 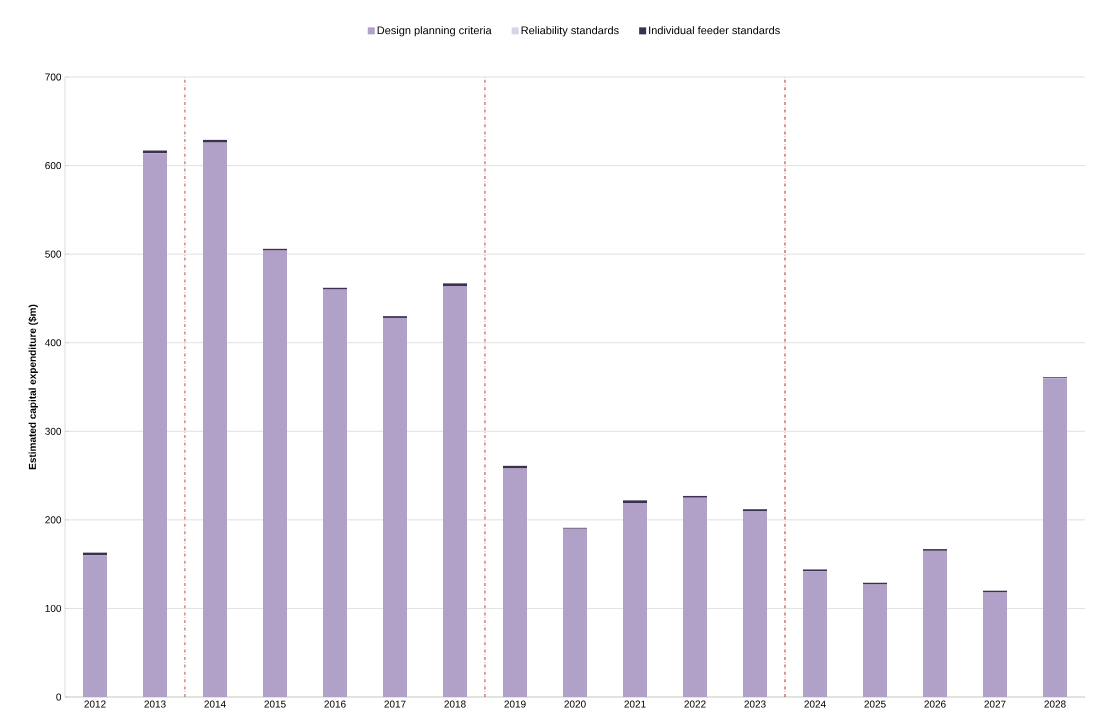 I want to click on x-tick-label: 2017, so click(x=395, y=704).